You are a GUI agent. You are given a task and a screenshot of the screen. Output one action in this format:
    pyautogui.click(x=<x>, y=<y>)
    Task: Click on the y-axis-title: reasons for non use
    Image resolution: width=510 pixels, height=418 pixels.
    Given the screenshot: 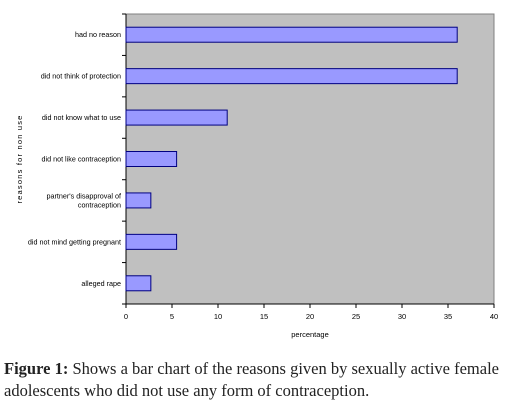 What is the action you would take?
    pyautogui.click(x=19, y=158)
    